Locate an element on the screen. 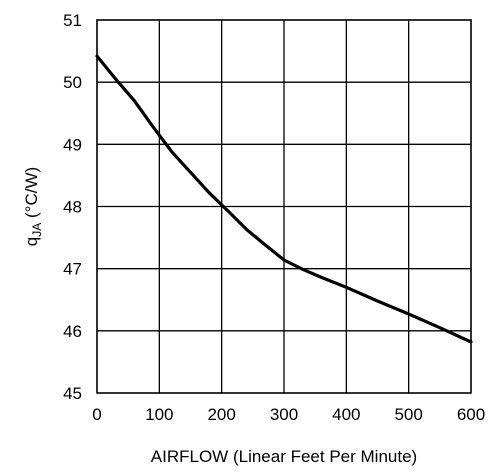 This screenshot has height=472, width=495. x-tick-label: 100 is located at coordinates (159, 414).